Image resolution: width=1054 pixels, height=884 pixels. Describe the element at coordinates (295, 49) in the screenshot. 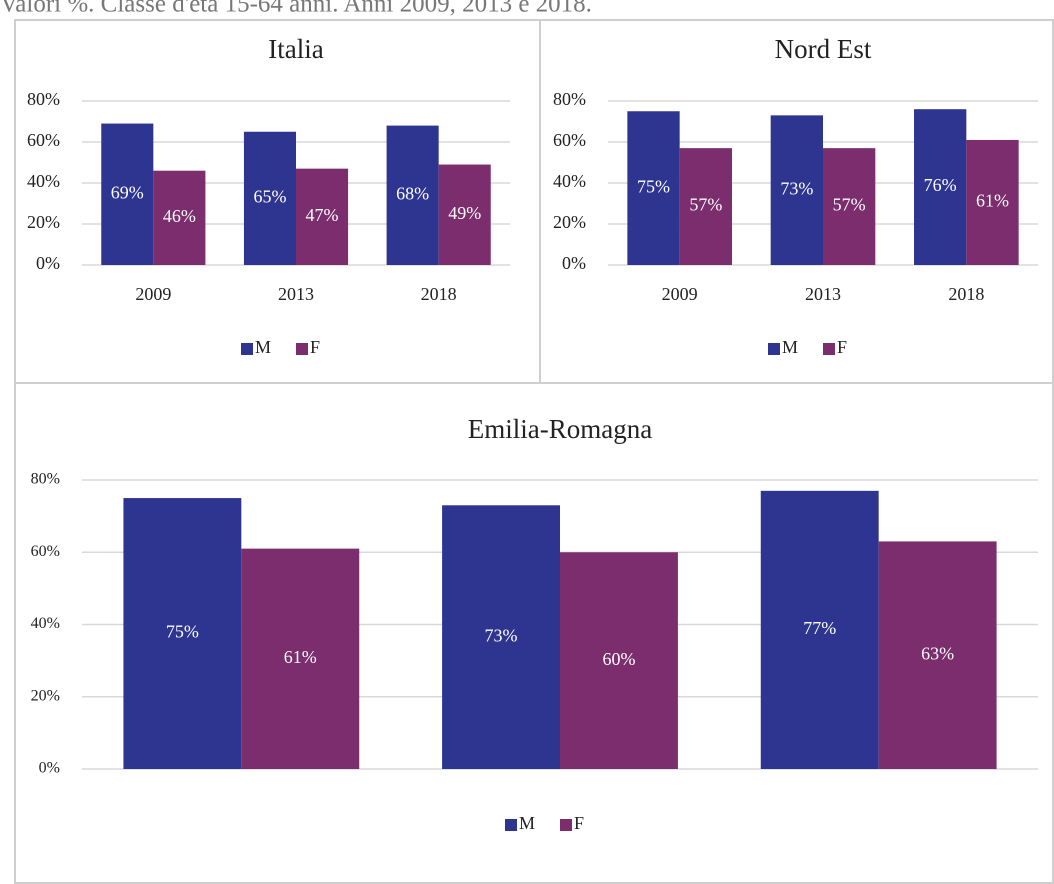

I see `chart-title: Italia` at that location.